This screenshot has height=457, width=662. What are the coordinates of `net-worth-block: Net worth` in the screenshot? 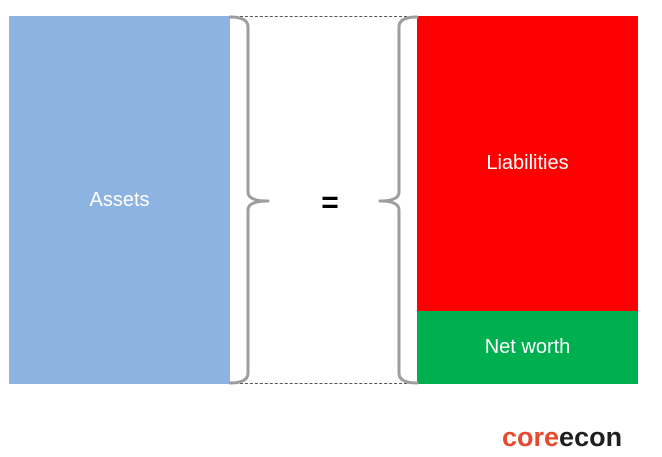 It's located at (527, 347).